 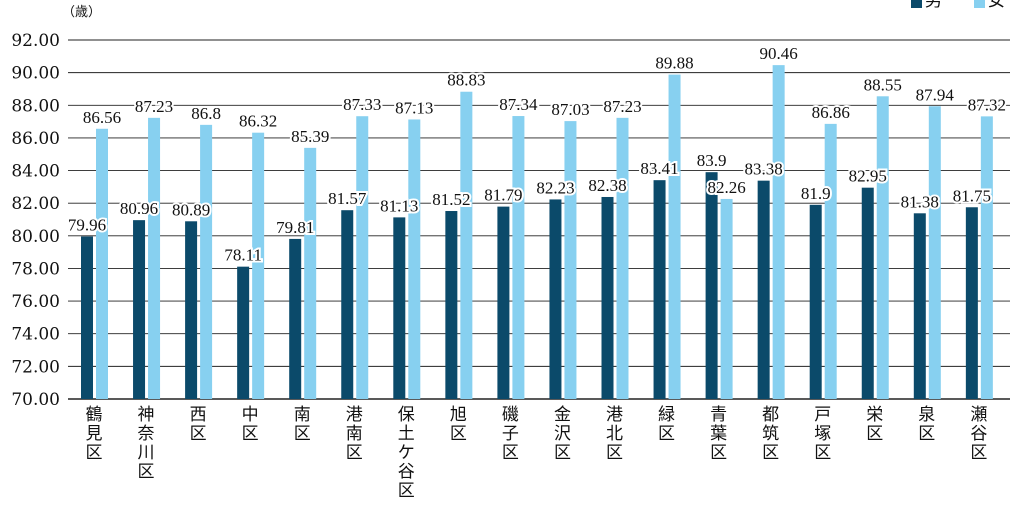 I want to click on category-label-char: 谷, so click(x=406, y=472).